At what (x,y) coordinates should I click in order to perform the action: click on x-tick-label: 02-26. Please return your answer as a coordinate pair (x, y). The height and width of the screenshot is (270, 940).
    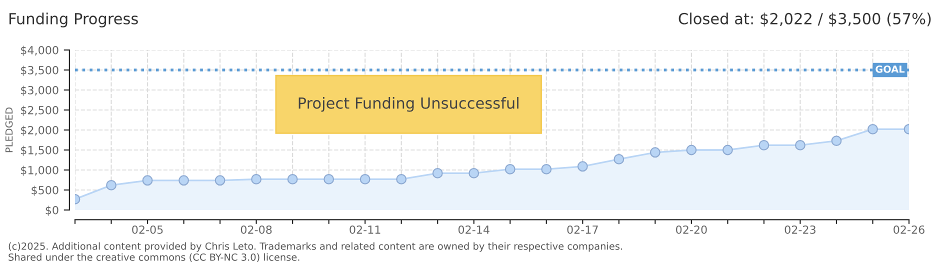
    Looking at the image, I should click on (909, 229).